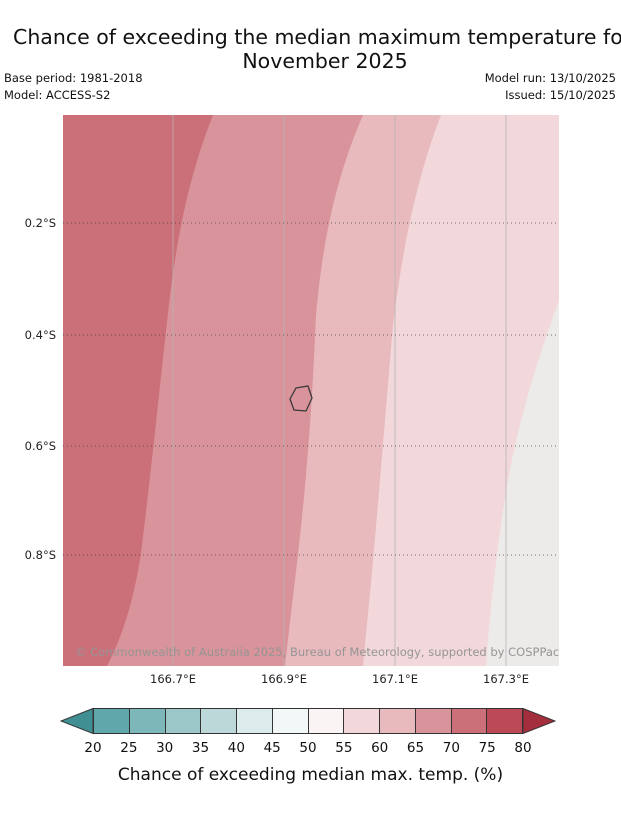 The width and height of the screenshot is (621, 839). I want to click on colorbar-high-arrow-icon, so click(539, 721).